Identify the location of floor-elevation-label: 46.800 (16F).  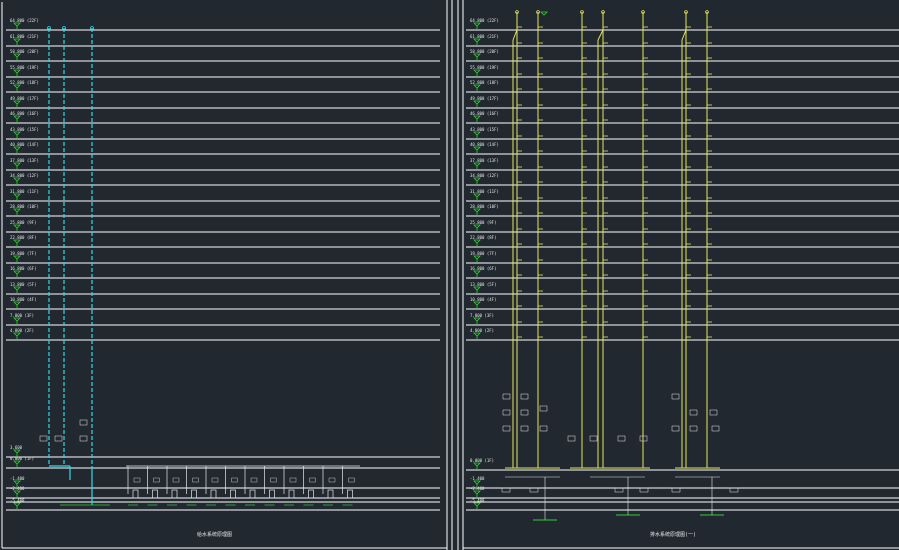
(484, 113).